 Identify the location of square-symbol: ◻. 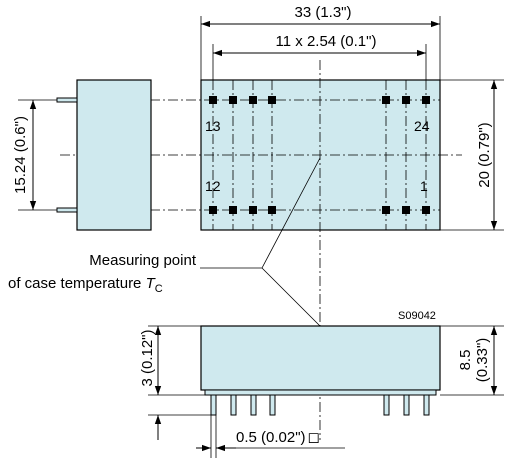
(314, 437).